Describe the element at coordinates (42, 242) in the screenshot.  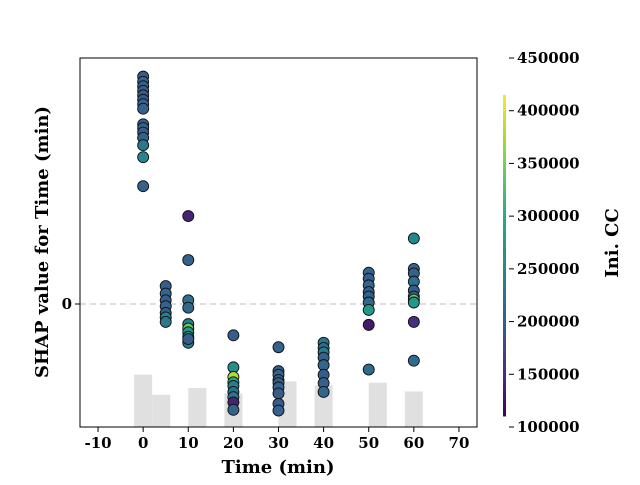
I see `y-axis-label: SHAP value for Time (min)` at that location.